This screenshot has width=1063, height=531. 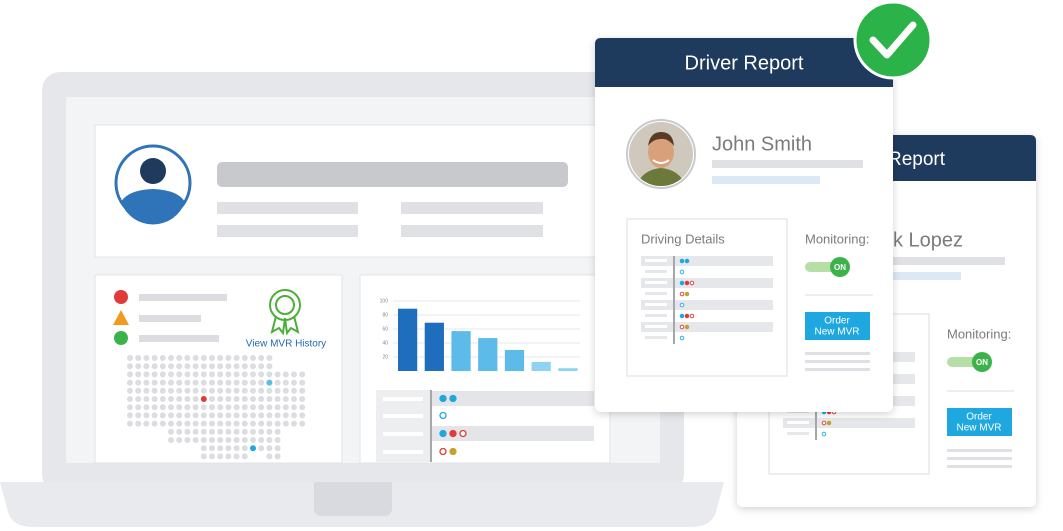 I want to click on driver-name: k Lopez, so click(x=928, y=240).